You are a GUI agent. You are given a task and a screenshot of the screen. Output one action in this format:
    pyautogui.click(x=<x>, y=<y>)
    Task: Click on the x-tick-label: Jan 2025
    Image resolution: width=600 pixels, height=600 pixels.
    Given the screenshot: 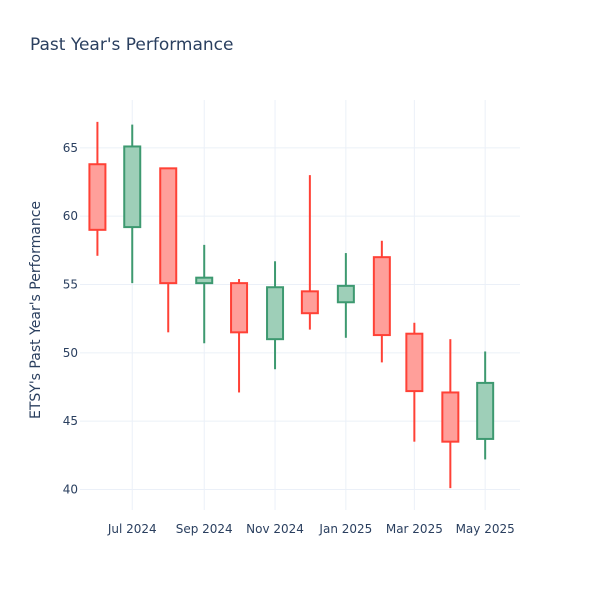 What is the action you would take?
    pyautogui.click(x=345, y=529)
    